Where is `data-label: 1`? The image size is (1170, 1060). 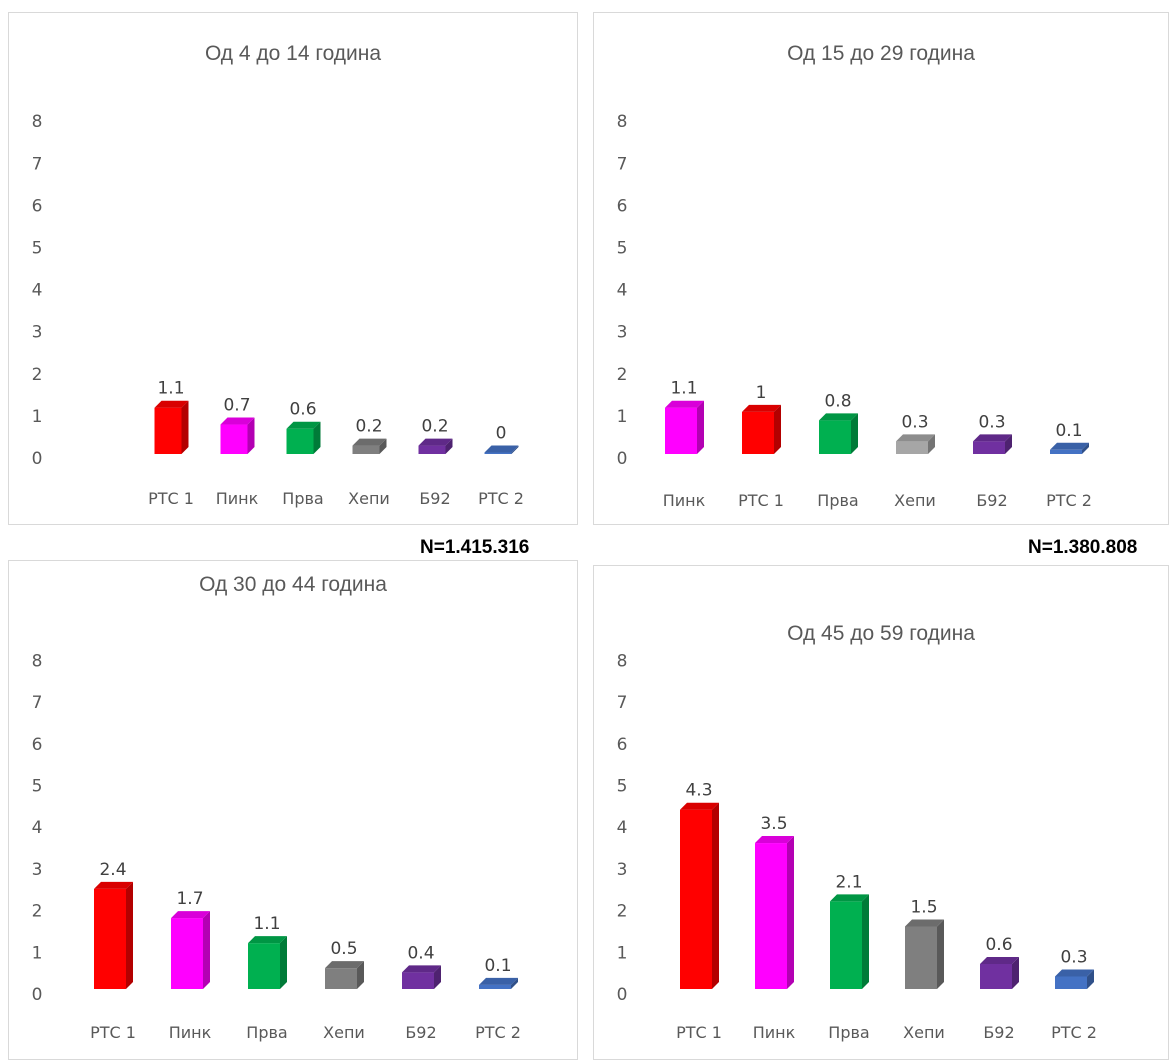
data-label: 1 is located at coordinates (761, 393).